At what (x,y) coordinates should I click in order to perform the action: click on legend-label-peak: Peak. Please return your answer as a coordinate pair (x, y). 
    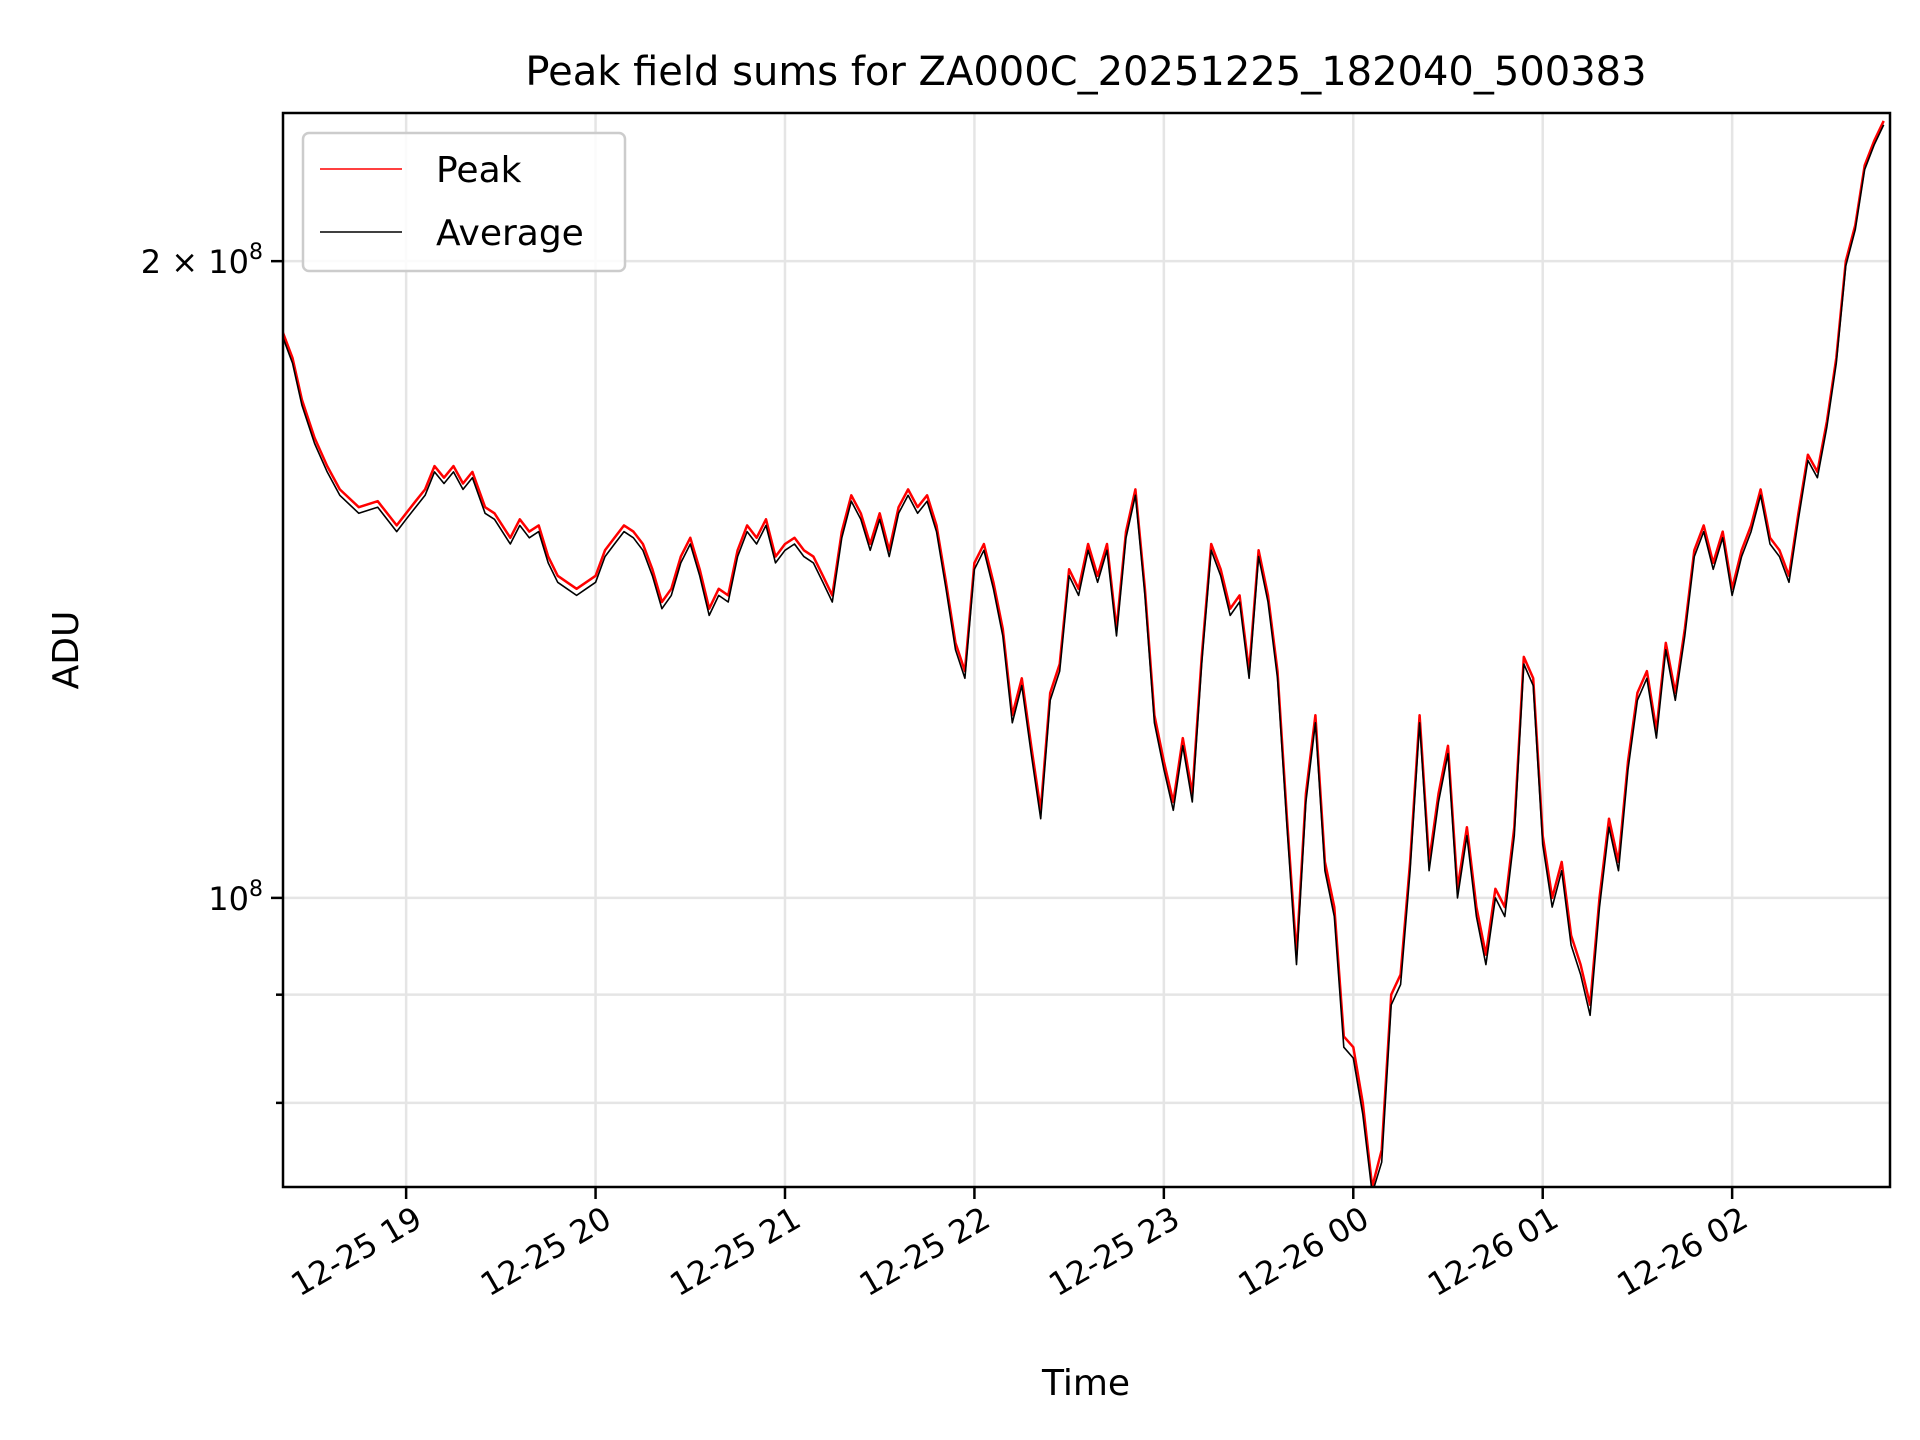
    Looking at the image, I should click on (479, 170).